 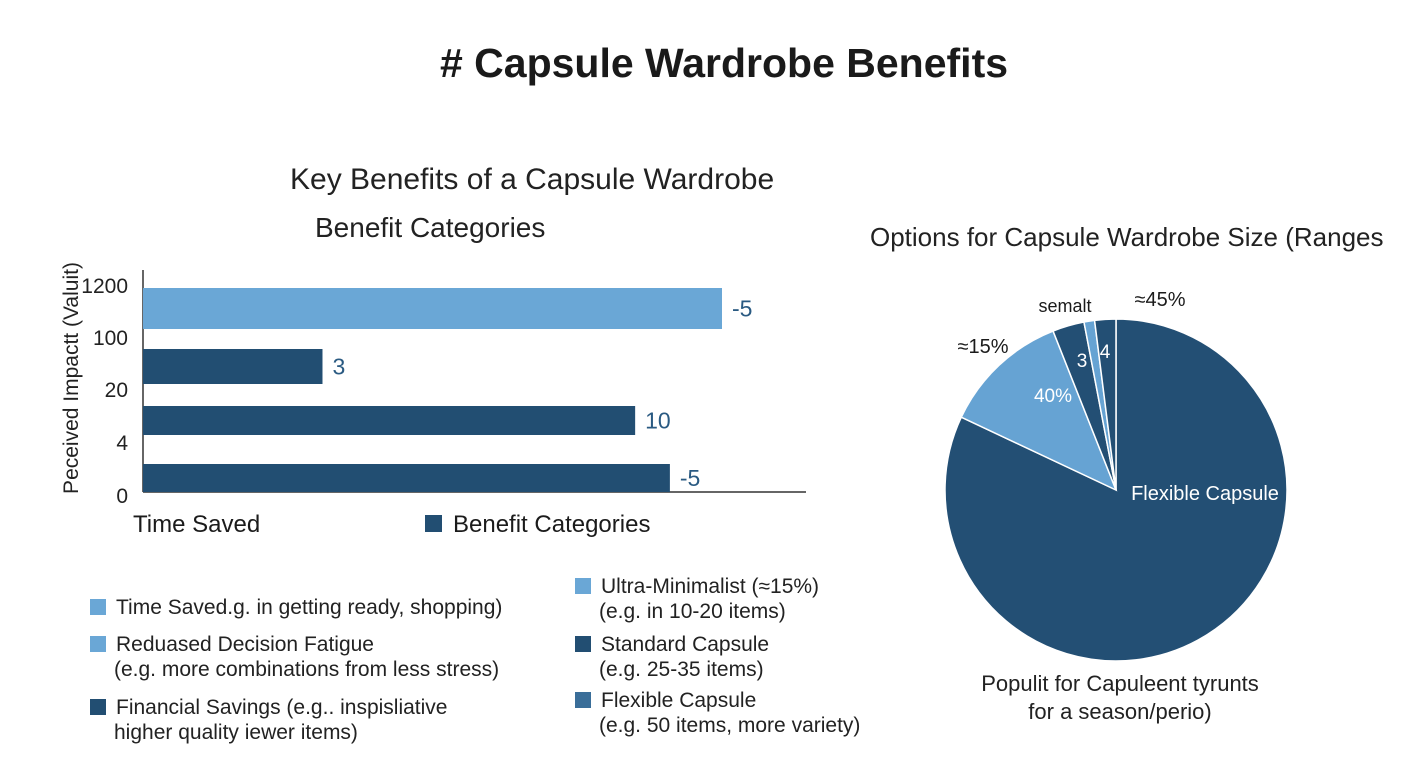 What do you see at coordinates (430, 227) in the screenshot?
I see `bar-chart-subtitle: Benefit Categories` at bounding box center [430, 227].